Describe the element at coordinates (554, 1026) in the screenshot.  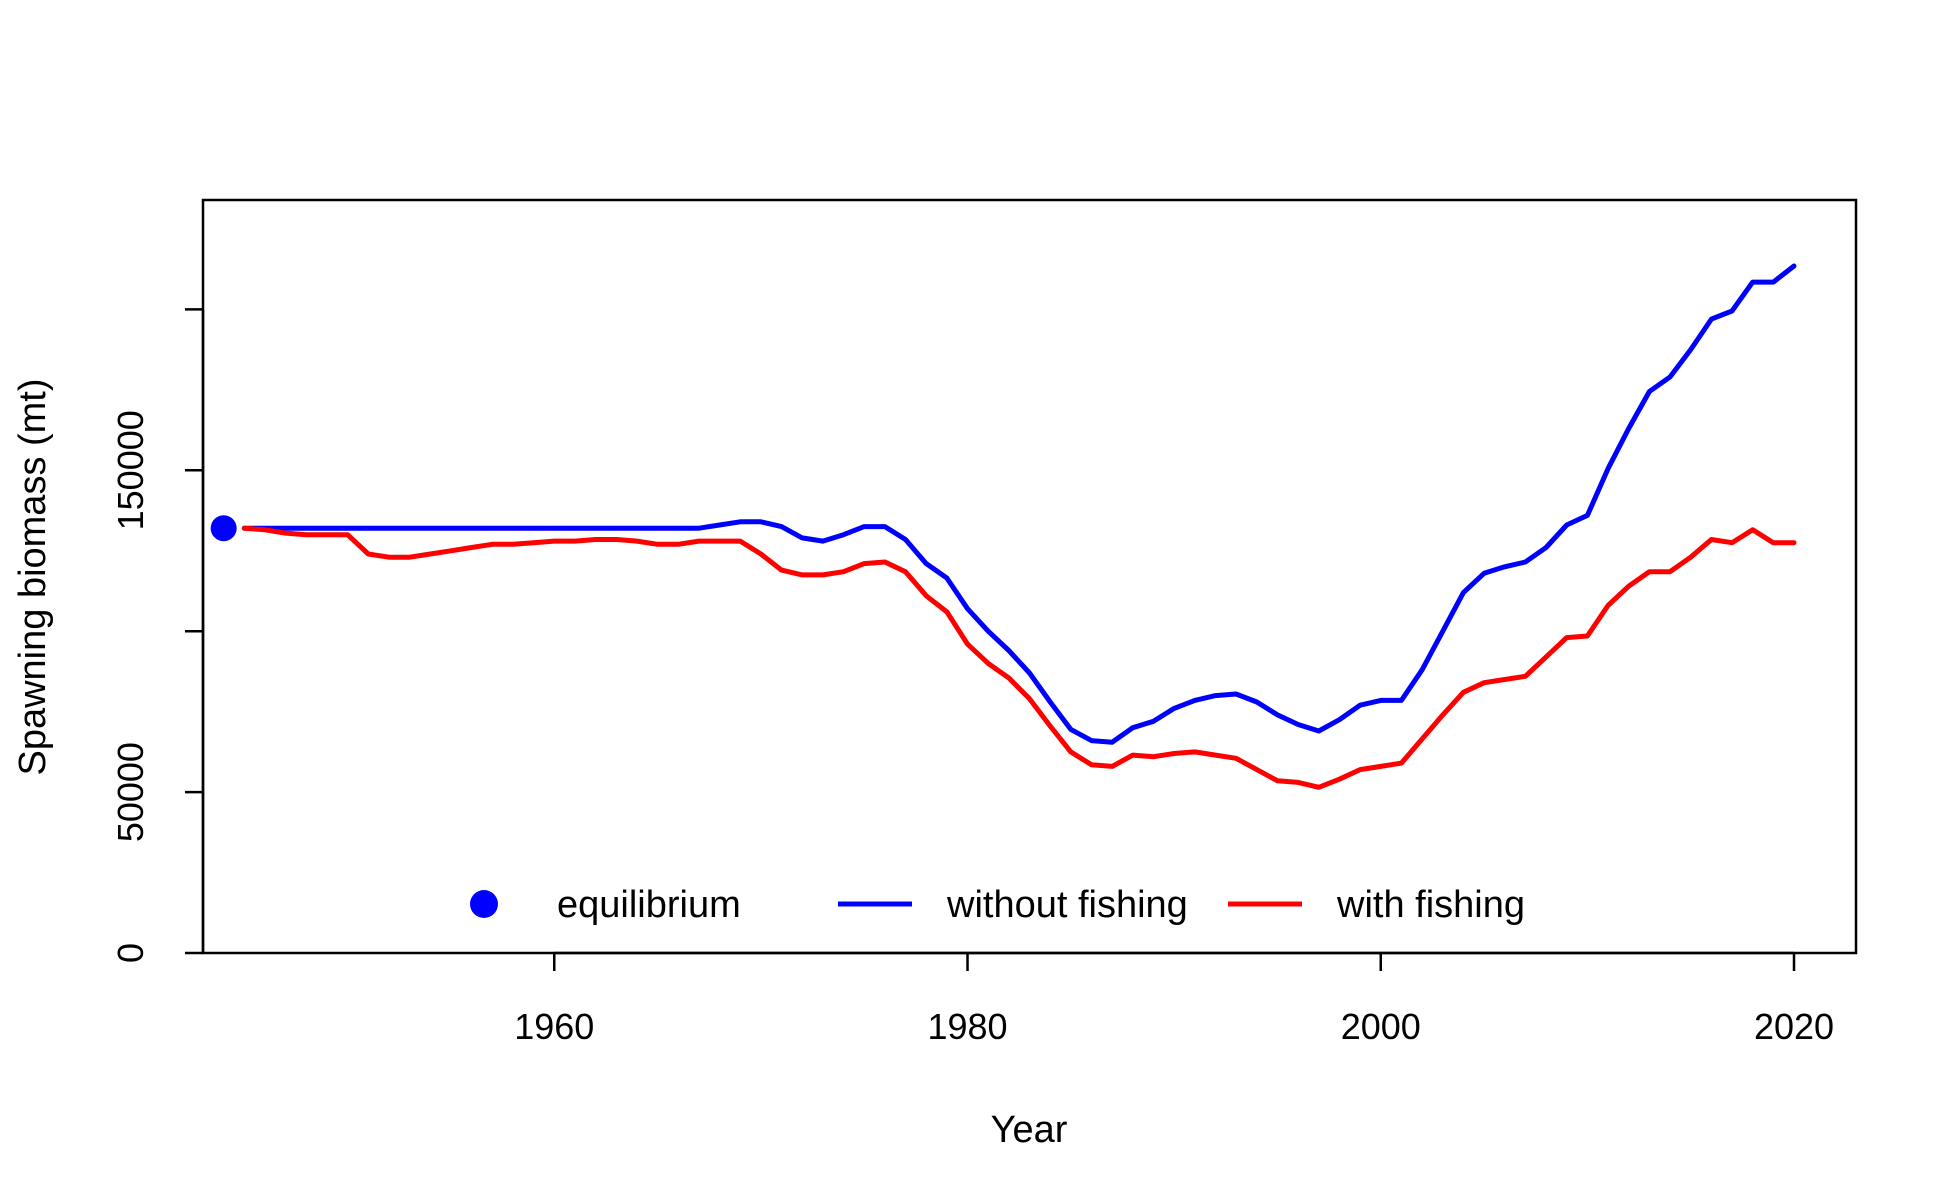
I see `x-tick-label: 1960` at that location.